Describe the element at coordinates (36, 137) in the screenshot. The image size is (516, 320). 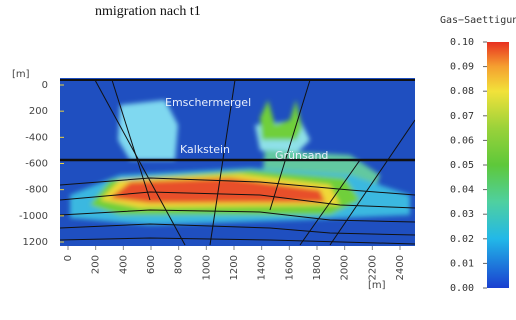
I see `y-tick-label: -400` at that location.